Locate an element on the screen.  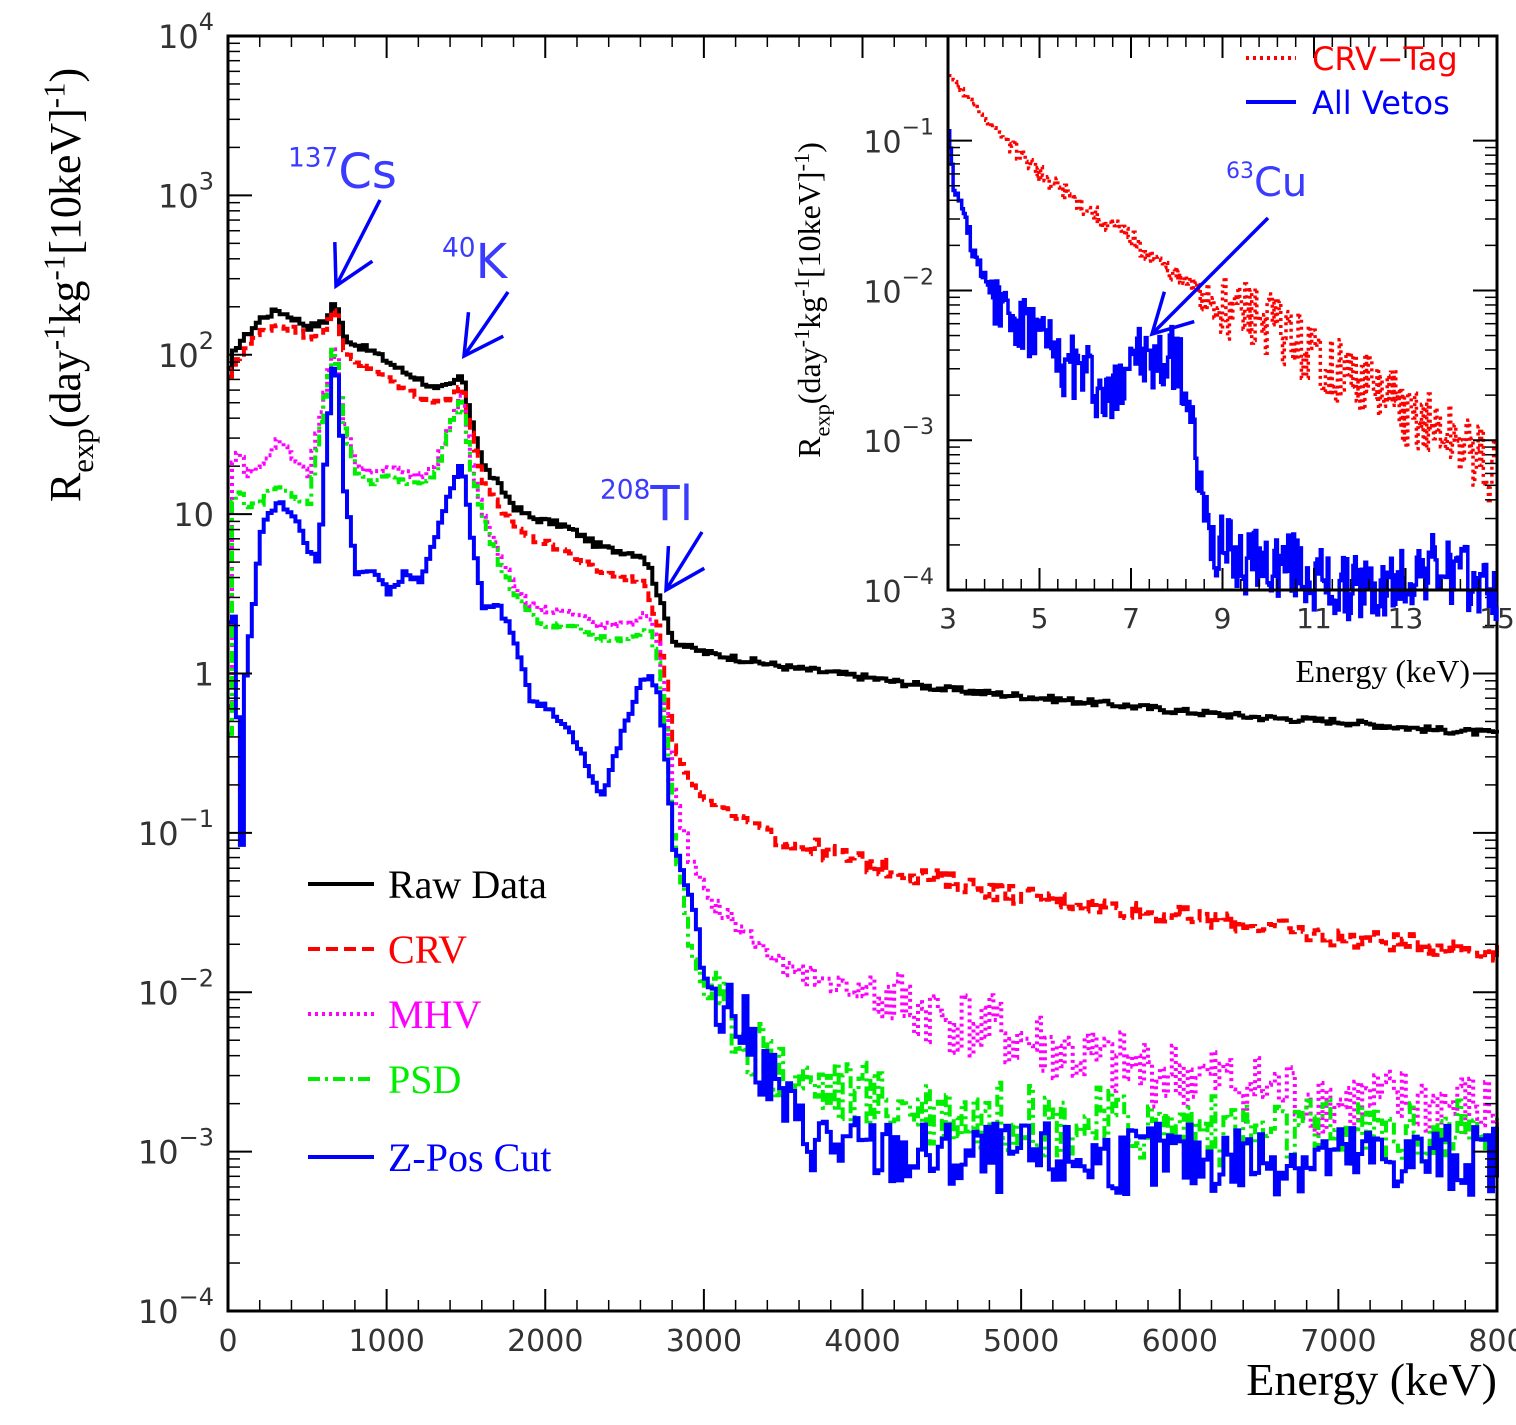
main-ytick-label: 10³ is located at coordinates (186, 191).